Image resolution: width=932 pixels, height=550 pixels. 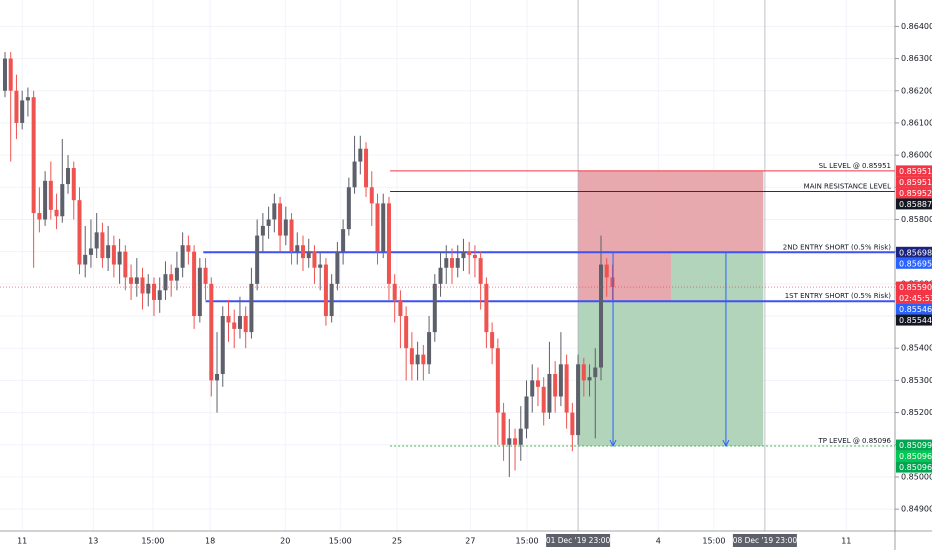 I want to click on x-tick-label: 20, so click(x=285, y=541).